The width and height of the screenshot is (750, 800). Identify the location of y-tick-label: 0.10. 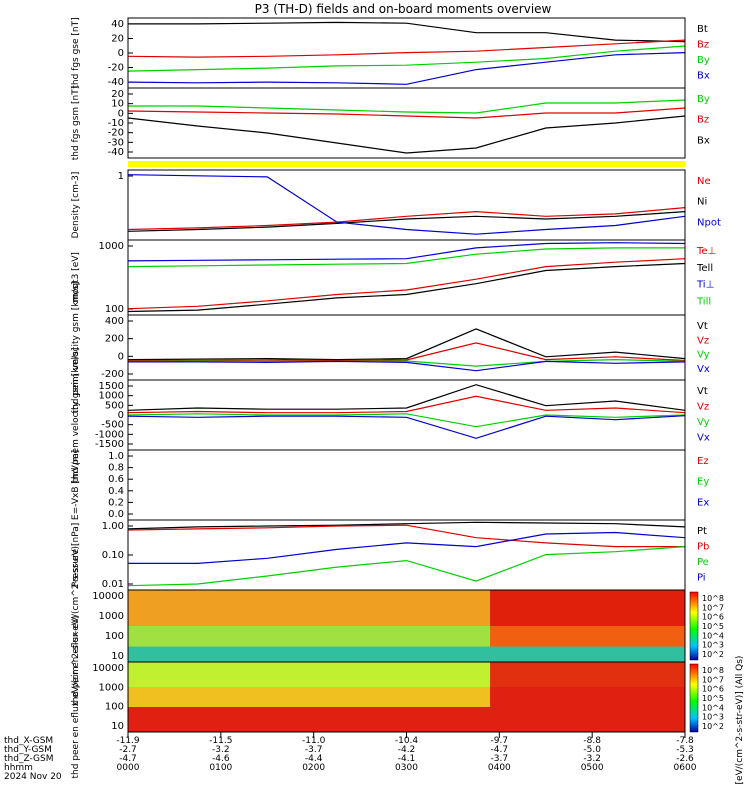
(113, 555).